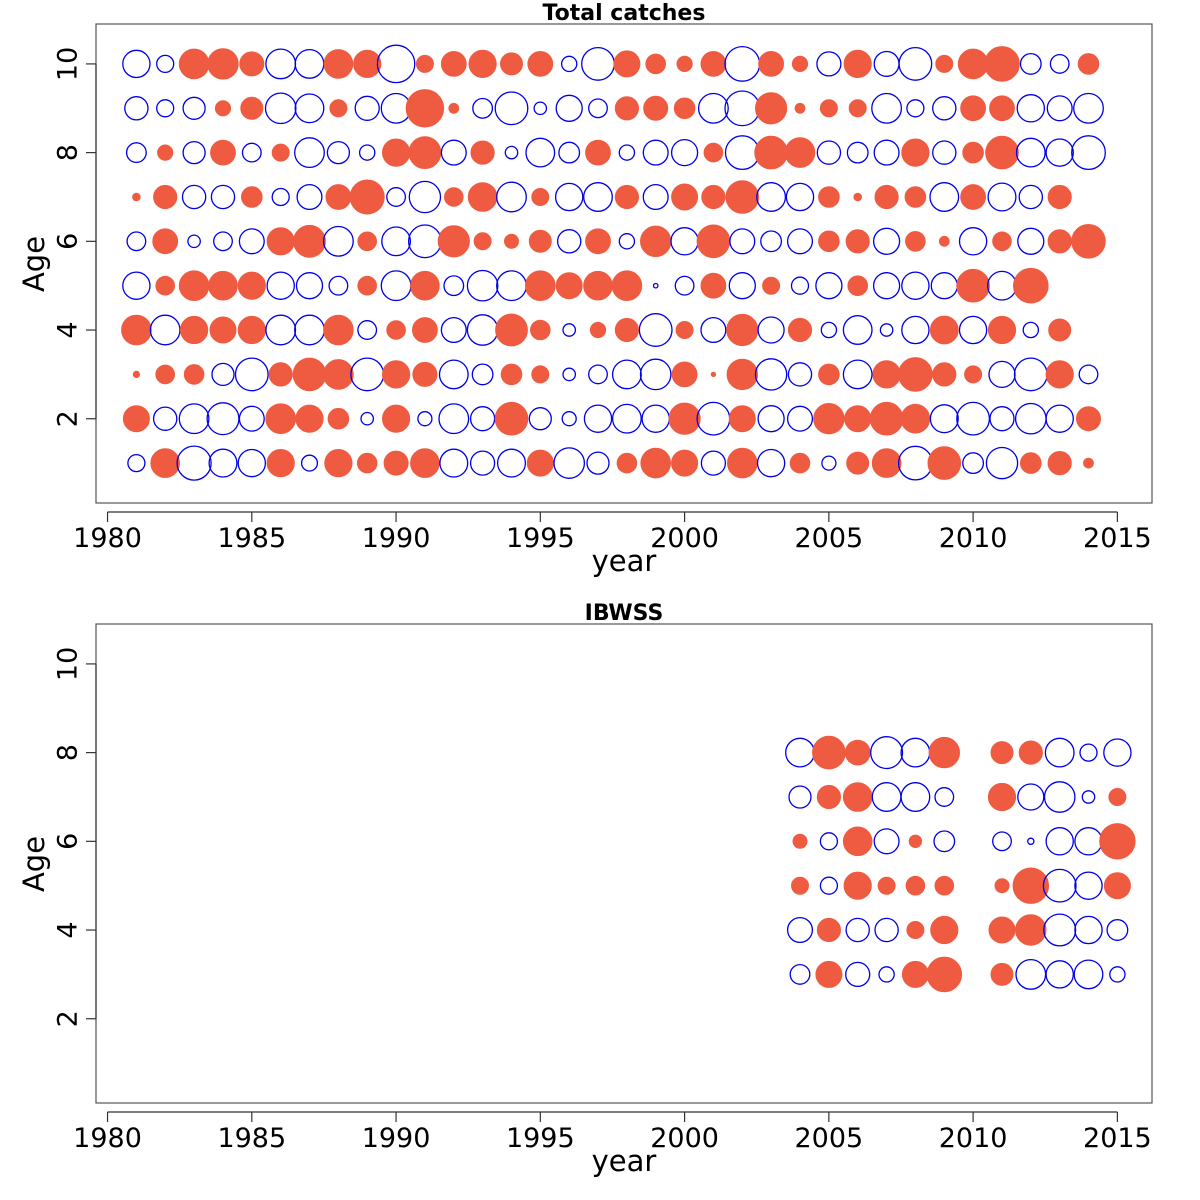  Describe the element at coordinates (482, 330) in the screenshot. I see `bubble-y1993-age4` at that location.